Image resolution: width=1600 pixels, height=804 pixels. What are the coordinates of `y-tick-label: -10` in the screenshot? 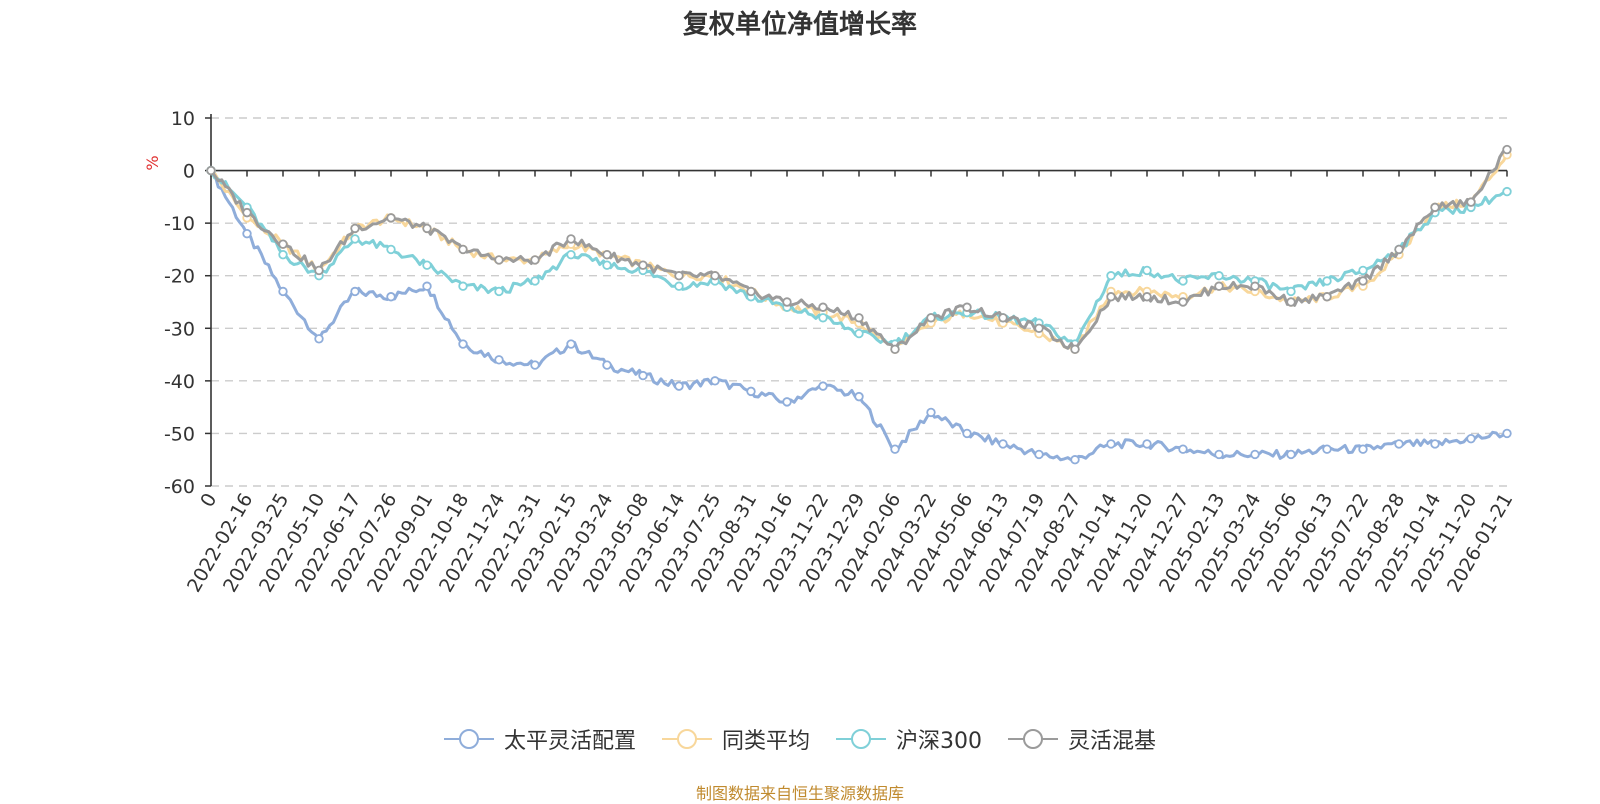 It's located at (179, 224).